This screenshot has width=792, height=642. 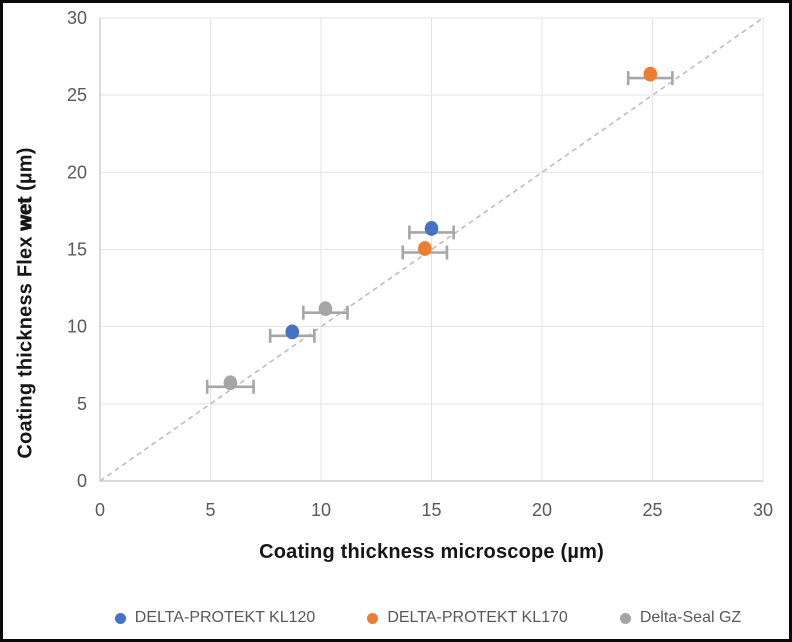 What do you see at coordinates (225, 617) in the screenshot?
I see `legend-label: DELTA-PROTEKT KL120` at bounding box center [225, 617].